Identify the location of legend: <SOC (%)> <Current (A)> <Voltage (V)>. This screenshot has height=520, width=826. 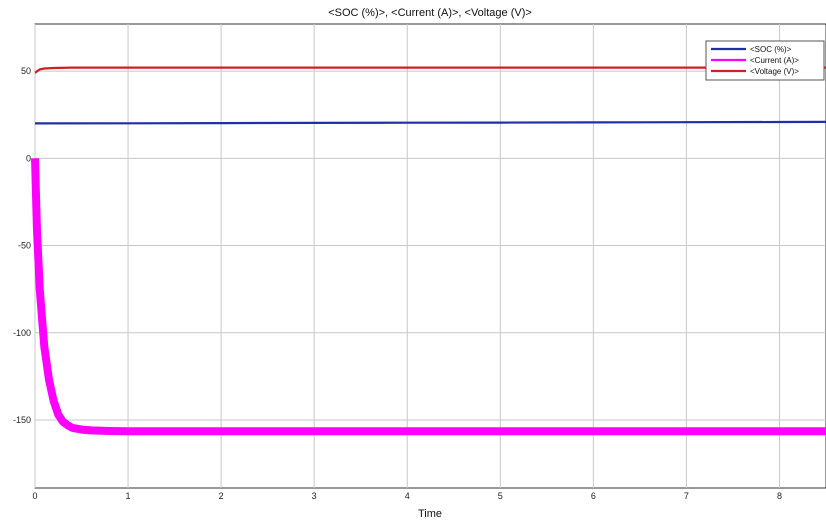
(765, 60).